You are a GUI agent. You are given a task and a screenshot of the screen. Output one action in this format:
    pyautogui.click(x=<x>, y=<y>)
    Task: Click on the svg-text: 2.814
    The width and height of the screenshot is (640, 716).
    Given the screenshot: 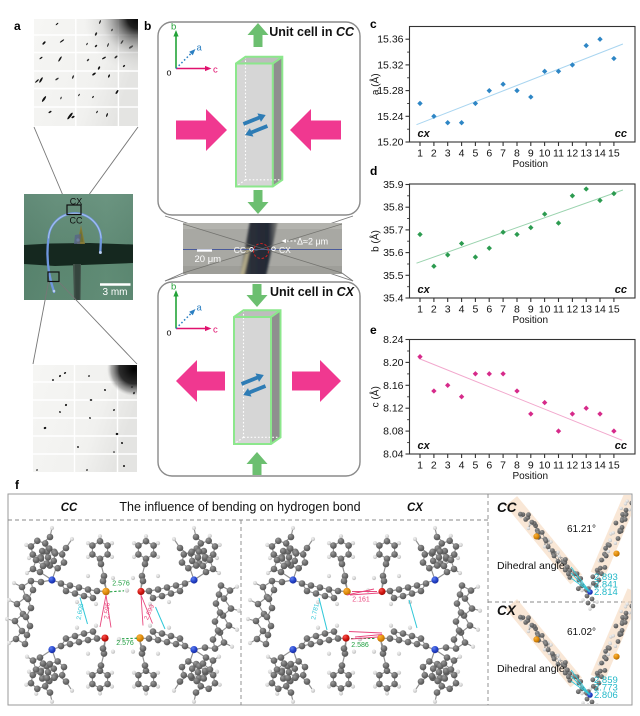 What is the action you would take?
    pyautogui.click(x=606, y=592)
    